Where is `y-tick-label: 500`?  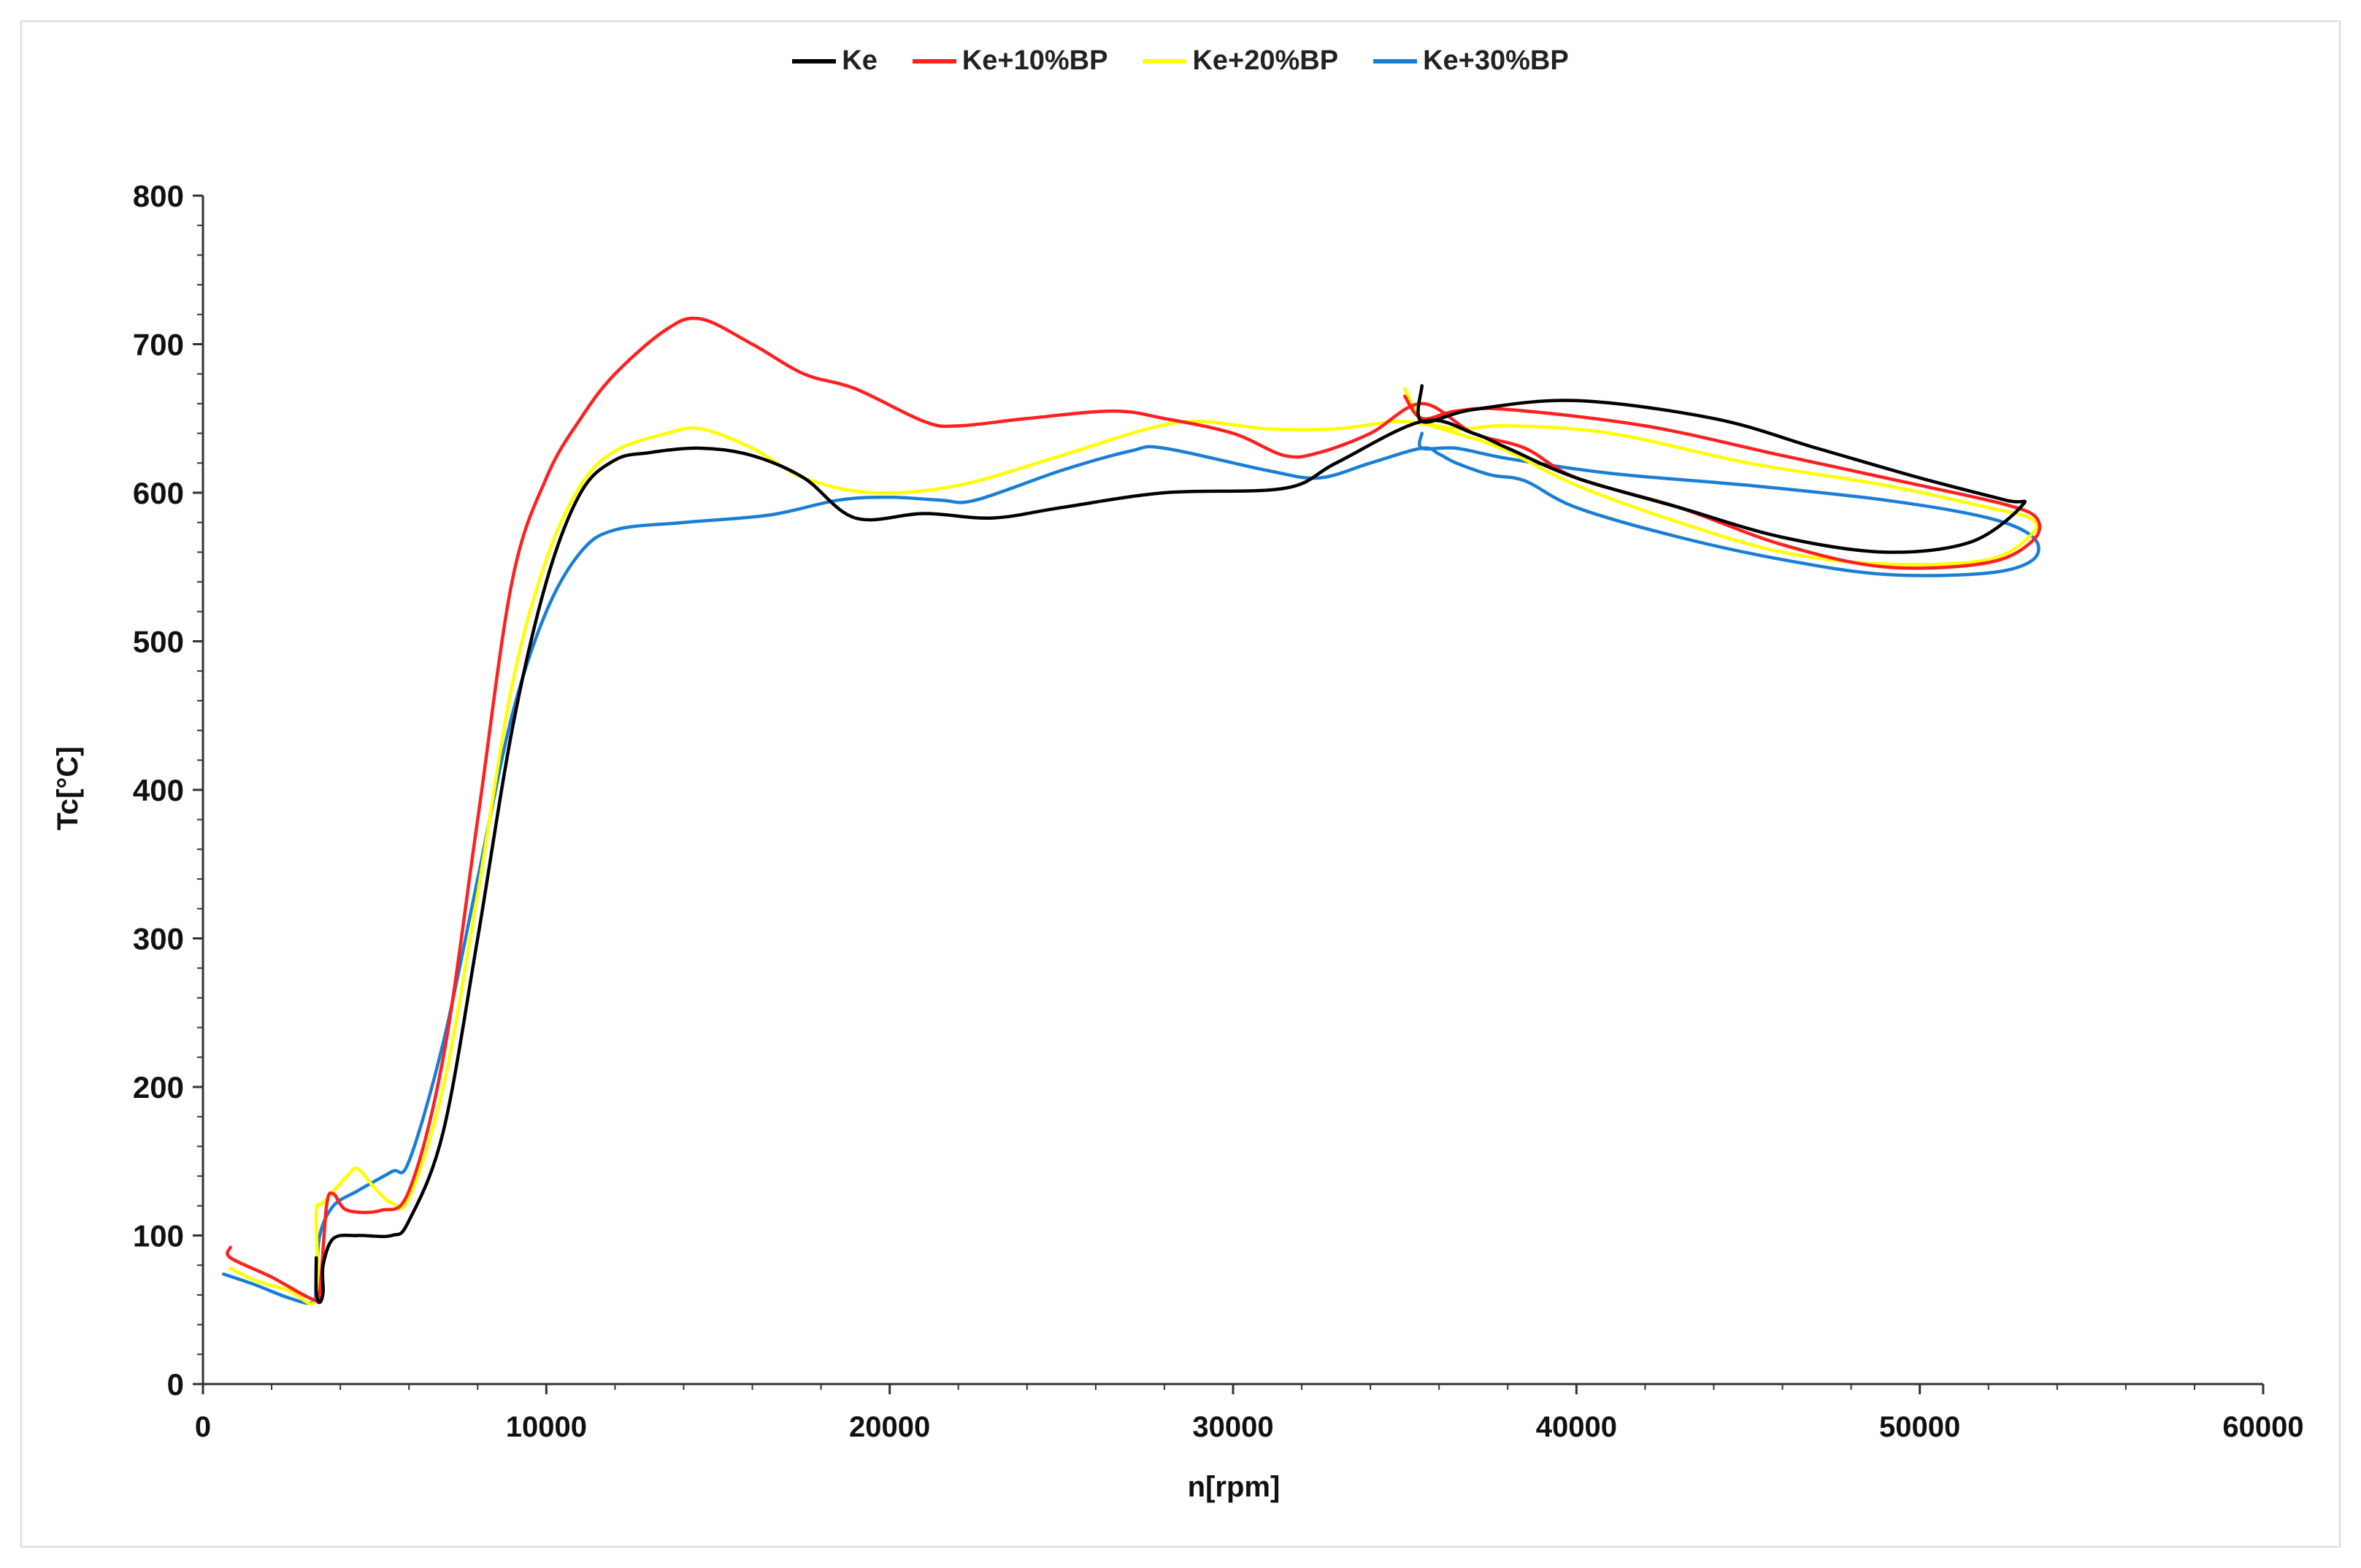 y-tick-label: 500 is located at coordinates (158, 642).